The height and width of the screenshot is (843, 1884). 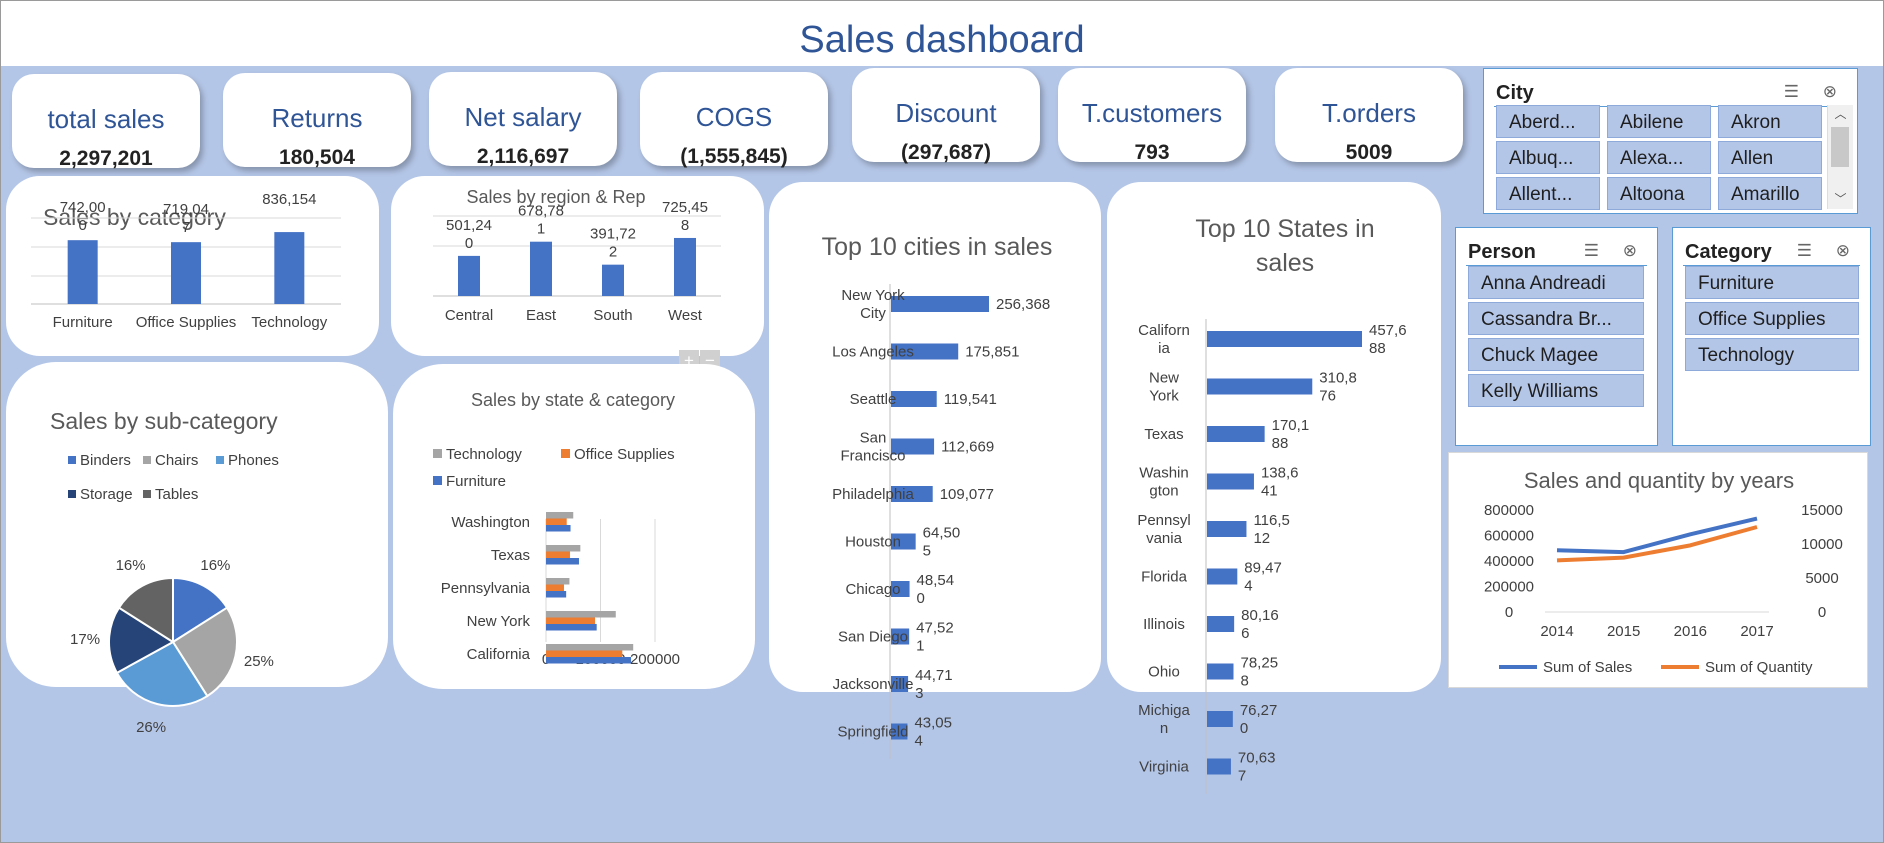 I want to click on category-label: Illinois, so click(x=1164, y=624).